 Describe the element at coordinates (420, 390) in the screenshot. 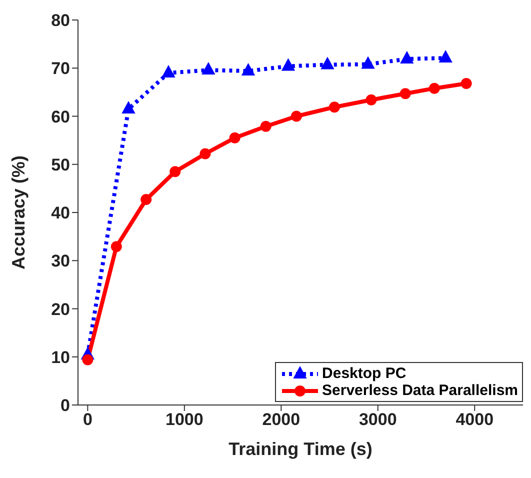

I see `legend-label: Serverless Data Parallelism` at that location.